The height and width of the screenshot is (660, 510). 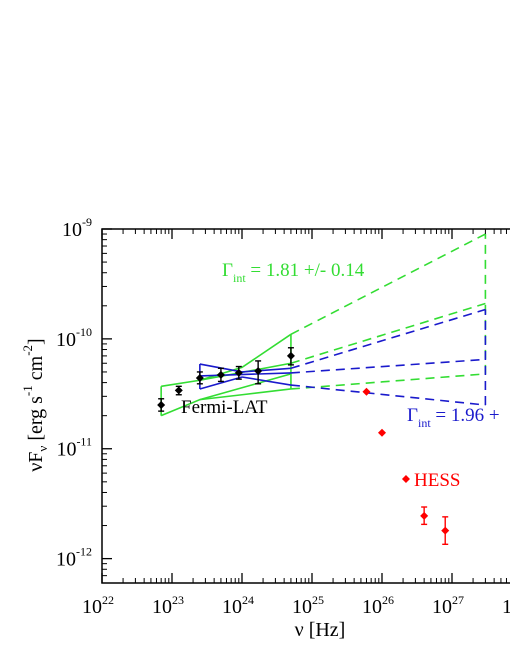 What do you see at coordinates (437, 480) in the screenshot?
I see `hess-annotation: HESS` at bounding box center [437, 480].